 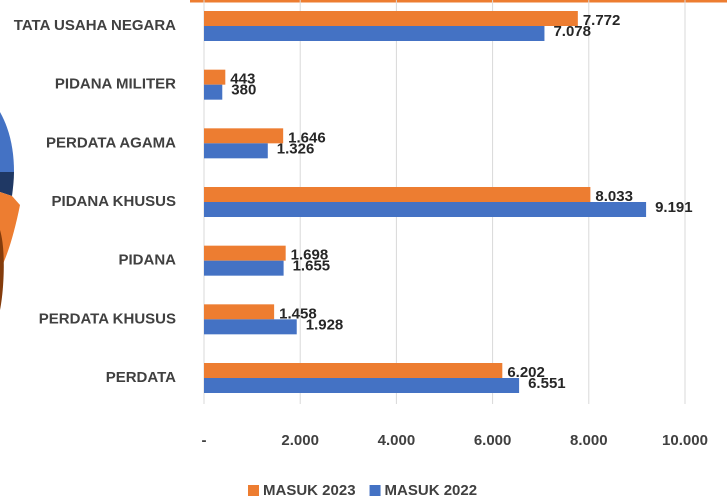 I want to click on value-label: 9.191, so click(x=674, y=207).